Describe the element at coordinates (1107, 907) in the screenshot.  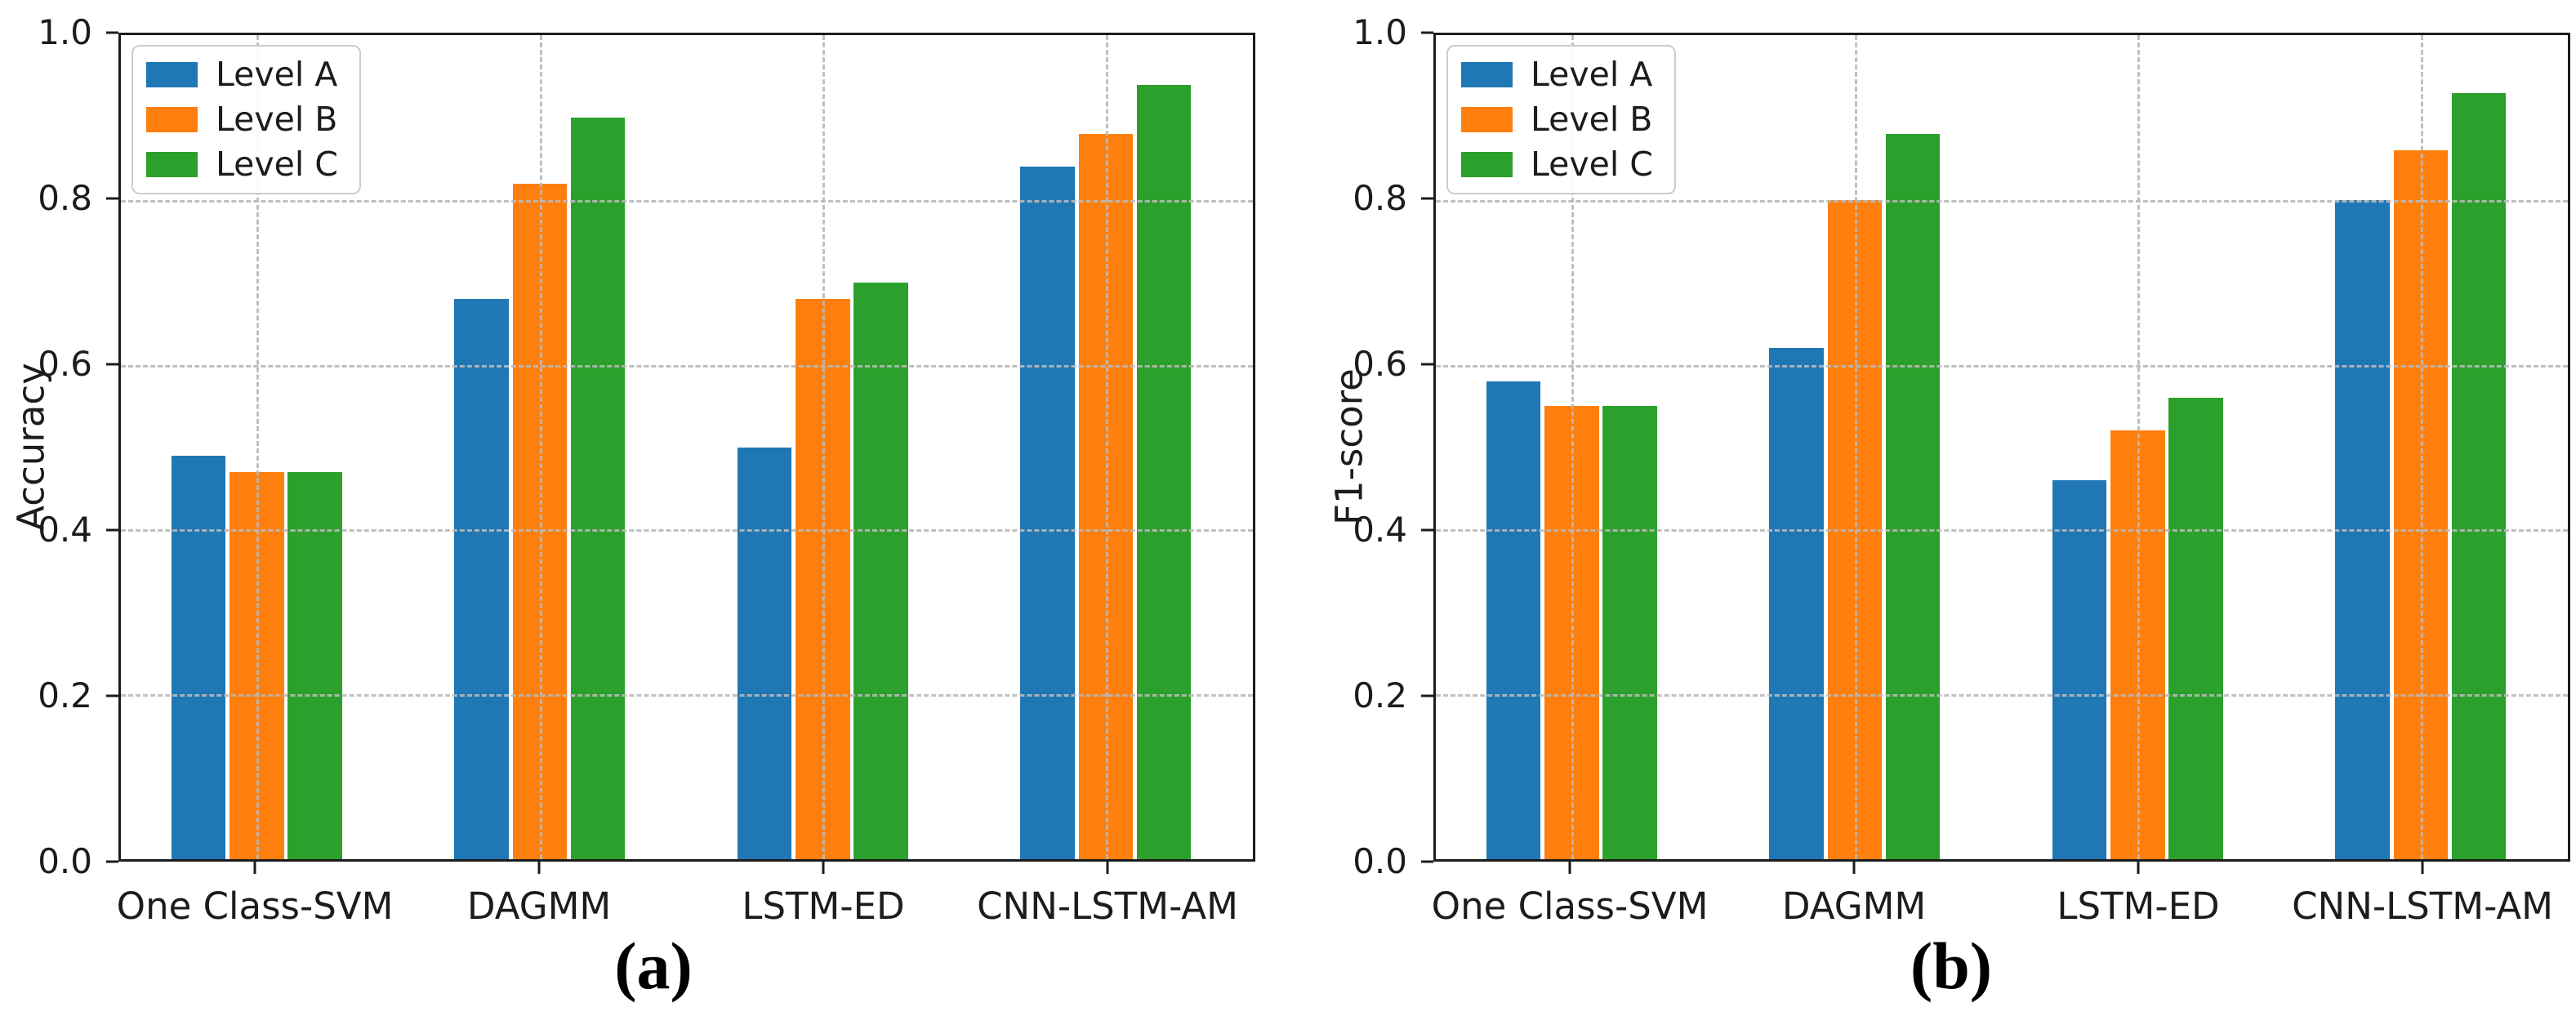
I see `x-tick-label: CNN-LSTM-AM` at that location.